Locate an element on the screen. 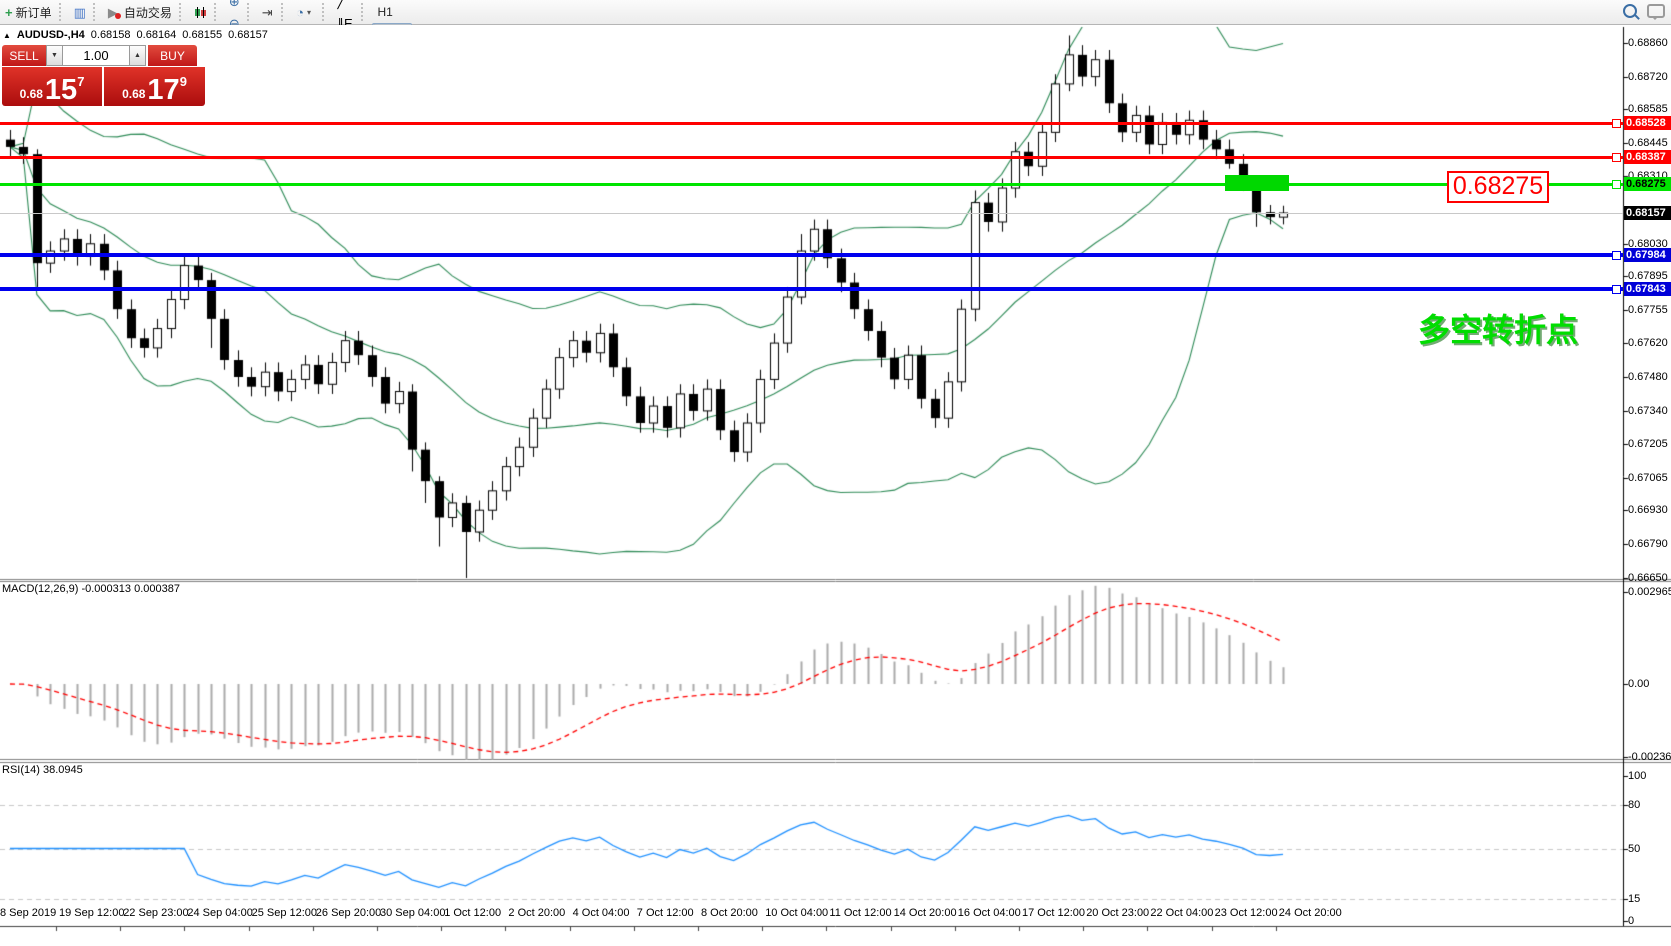 The height and width of the screenshot is (946, 1671). macd-axis-label: 0.00 is located at coordinates (1639, 684).